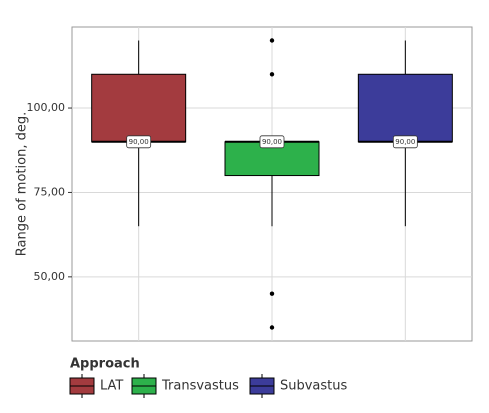 The image size is (489, 413). What do you see at coordinates (105, 364) in the screenshot?
I see `legend-title: Approach` at bounding box center [105, 364].